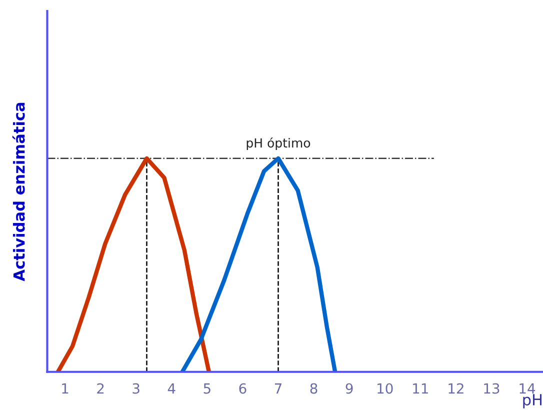 This screenshot has height=410, width=543. What do you see at coordinates (528, 388) in the screenshot?
I see `x-tick-label: 14` at bounding box center [528, 388].